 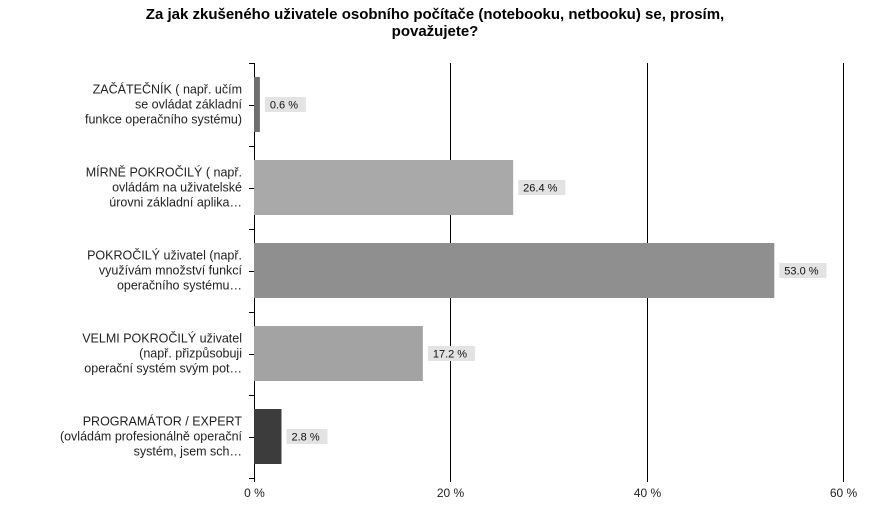 What do you see at coordinates (164, 172) in the screenshot?
I see `category-label: MÍRNĚ POKROČILÝ ( např.` at bounding box center [164, 172].